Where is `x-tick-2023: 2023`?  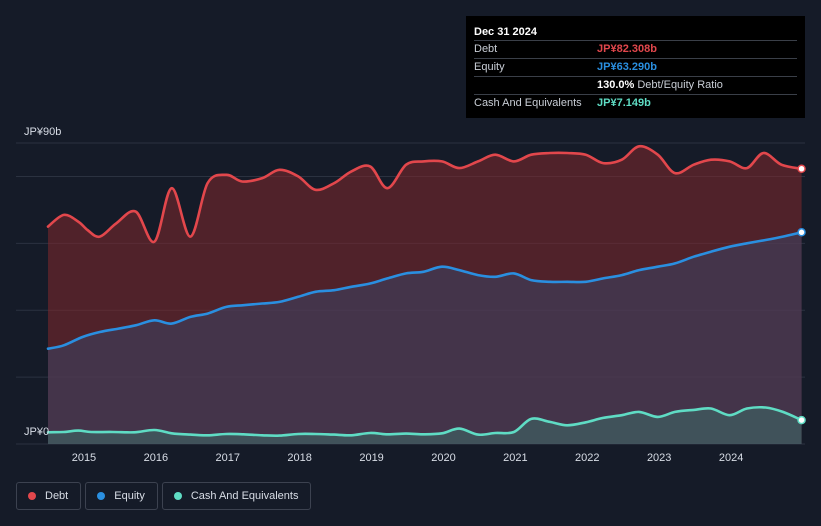 x-tick-2023: 2023 is located at coordinates (659, 458).